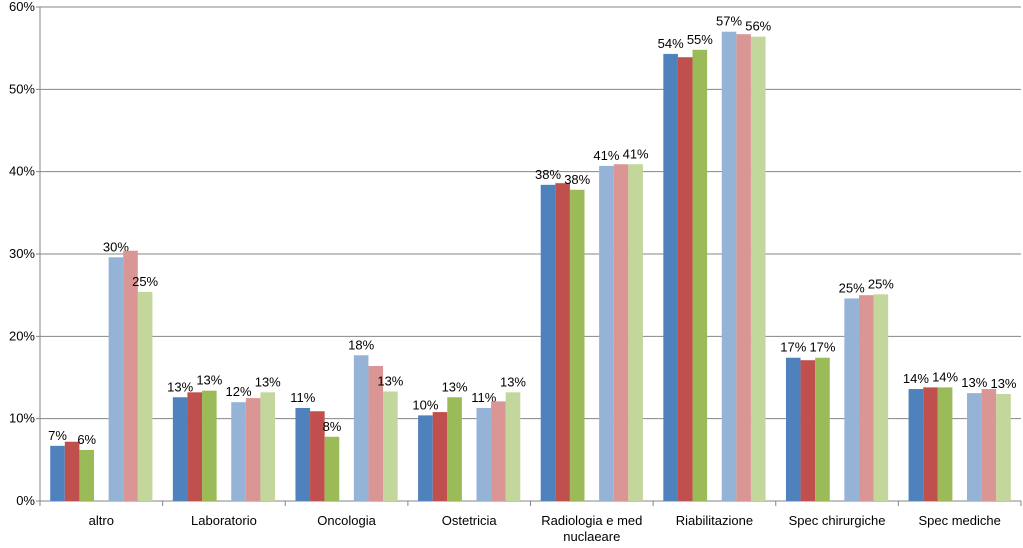  What do you see at coordinates (101, 520) in the screenshot?
I see `x-tick-label: altro` at bounding box center [101, 520].